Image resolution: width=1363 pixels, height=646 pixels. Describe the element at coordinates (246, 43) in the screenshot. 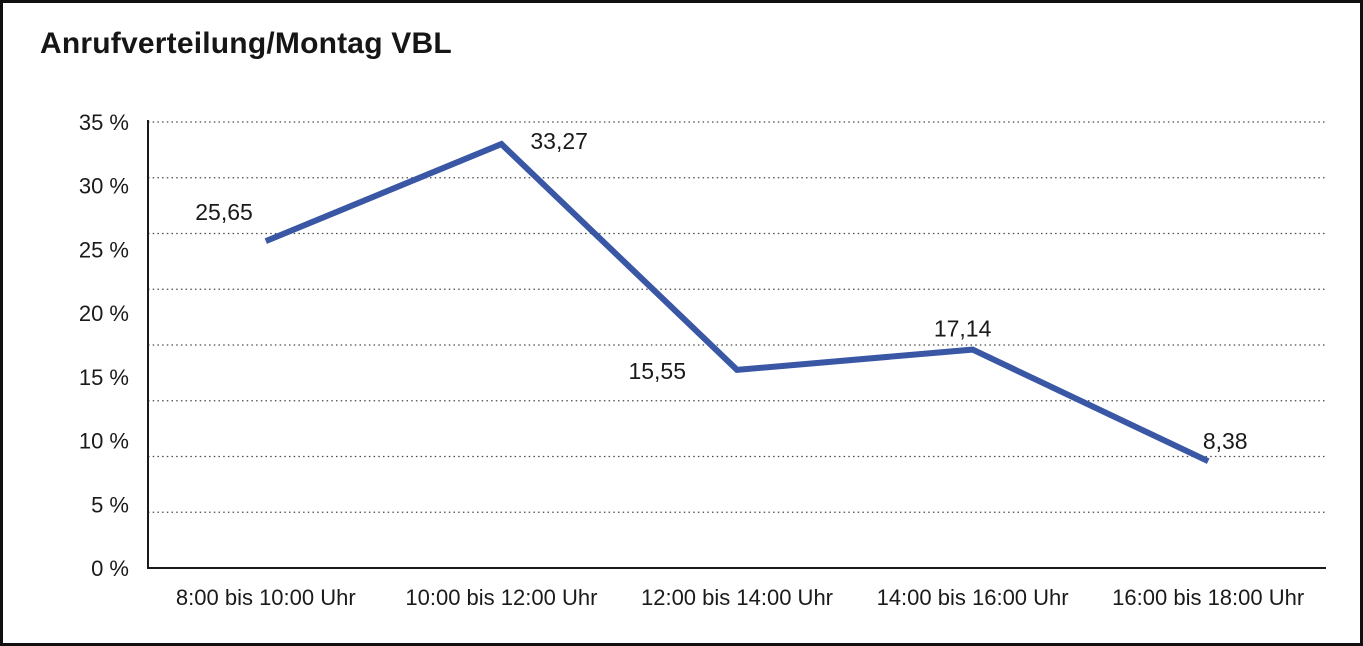

I see `chart-title: Anrufverteilung/Montag VBL` at that location.